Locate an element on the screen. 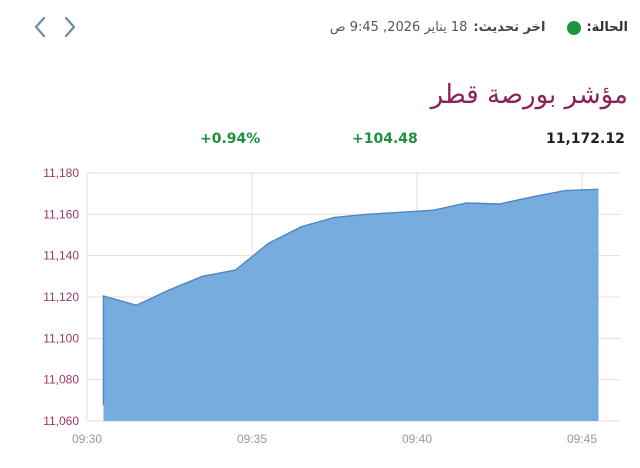 This screenshot has height=468, width=640. x-tick-label: 09:30 is located at coordinates (87, 439).